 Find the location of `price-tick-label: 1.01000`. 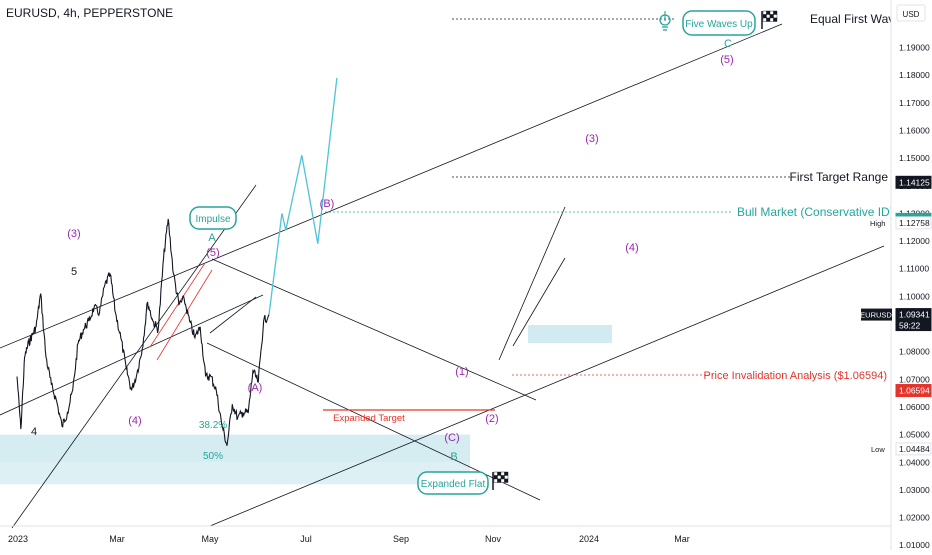

price-tick-label: 1.01000 is located at coordinates (914, 545).